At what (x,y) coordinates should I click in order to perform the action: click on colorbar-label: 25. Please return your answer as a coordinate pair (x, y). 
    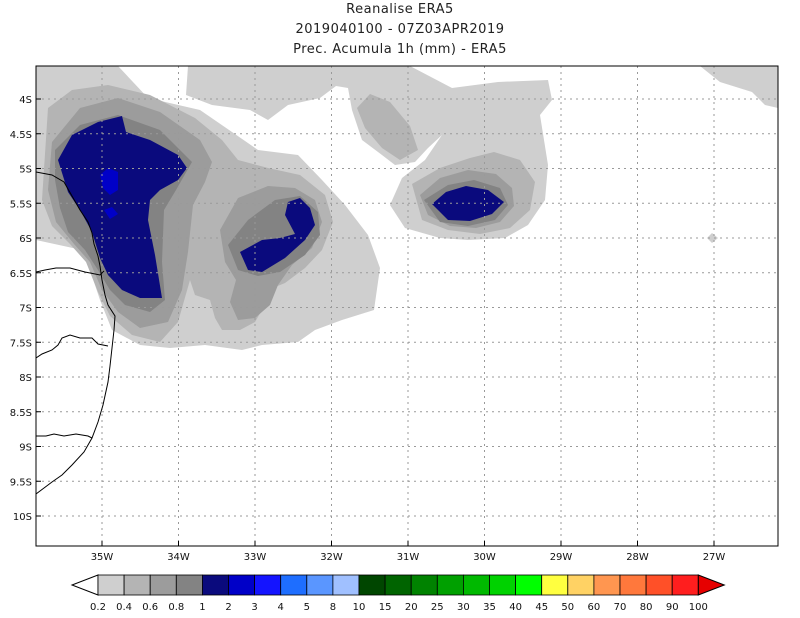
    Looking at the image, I should click on (437, 607).